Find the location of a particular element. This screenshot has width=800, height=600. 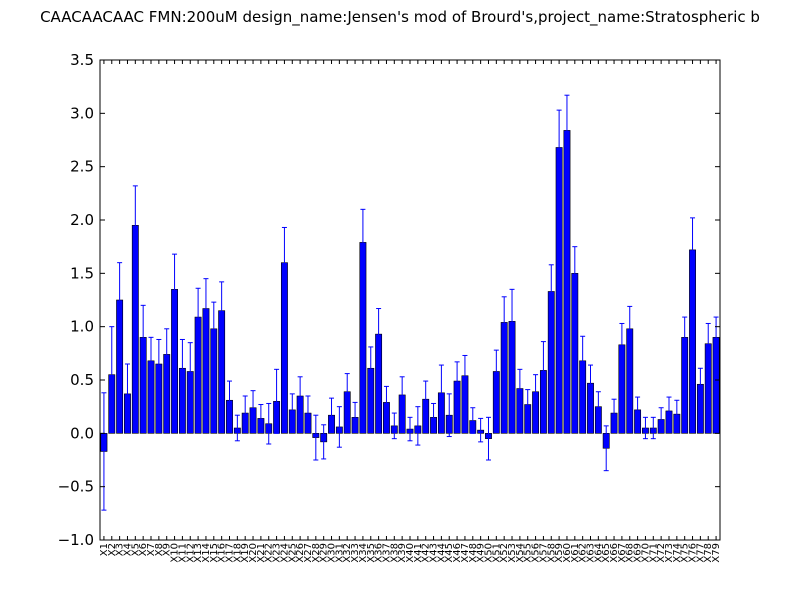

x-tick-label-X18: X18 is located at coordinates (237, 553).